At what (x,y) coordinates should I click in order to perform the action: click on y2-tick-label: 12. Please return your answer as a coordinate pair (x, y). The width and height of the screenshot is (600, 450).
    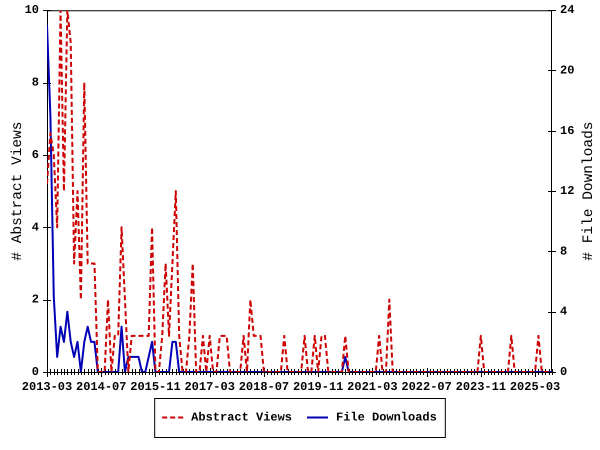
    Looking at the image, I should click on (567, 191).